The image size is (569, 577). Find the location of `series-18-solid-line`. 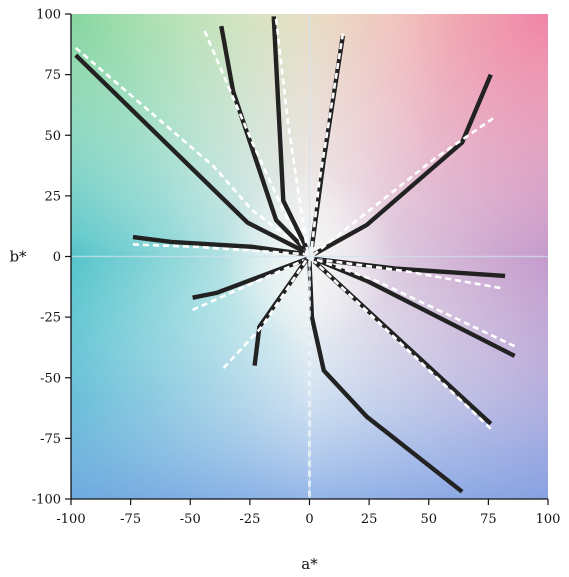

series-18-solid-line is located at coordinates (385, 377).